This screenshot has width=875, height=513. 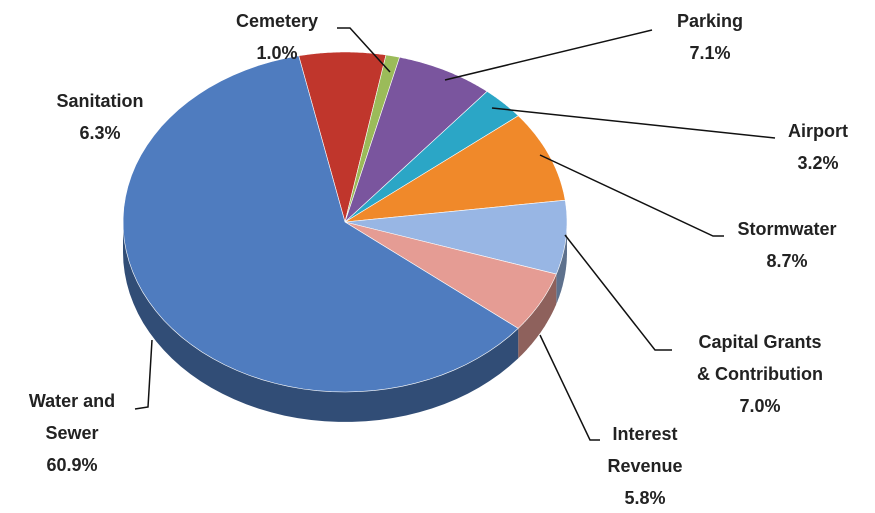 I want to click on value-label: 6.3%, so click(x=99, y=133).